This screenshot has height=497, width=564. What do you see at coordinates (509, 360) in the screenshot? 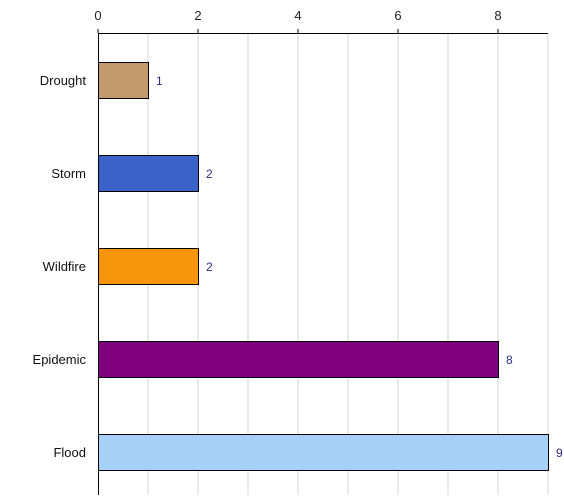
I see `data-label-epidemic: 8` at bounding box center [509, 360].